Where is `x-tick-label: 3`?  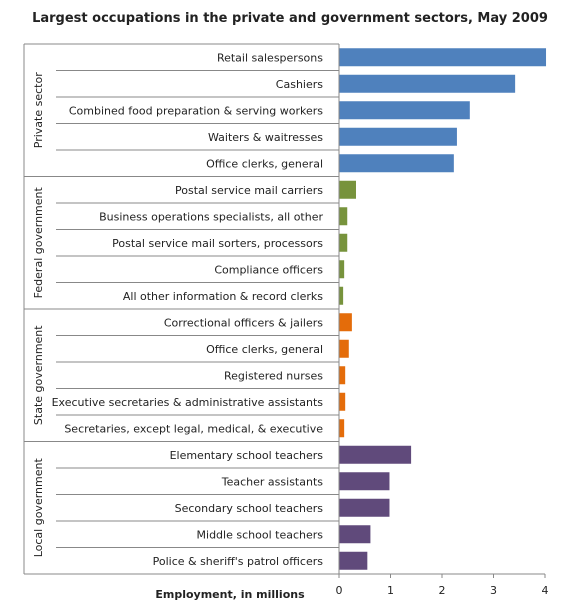 x-tick-label: 3 is located at coordinates (493, 590).